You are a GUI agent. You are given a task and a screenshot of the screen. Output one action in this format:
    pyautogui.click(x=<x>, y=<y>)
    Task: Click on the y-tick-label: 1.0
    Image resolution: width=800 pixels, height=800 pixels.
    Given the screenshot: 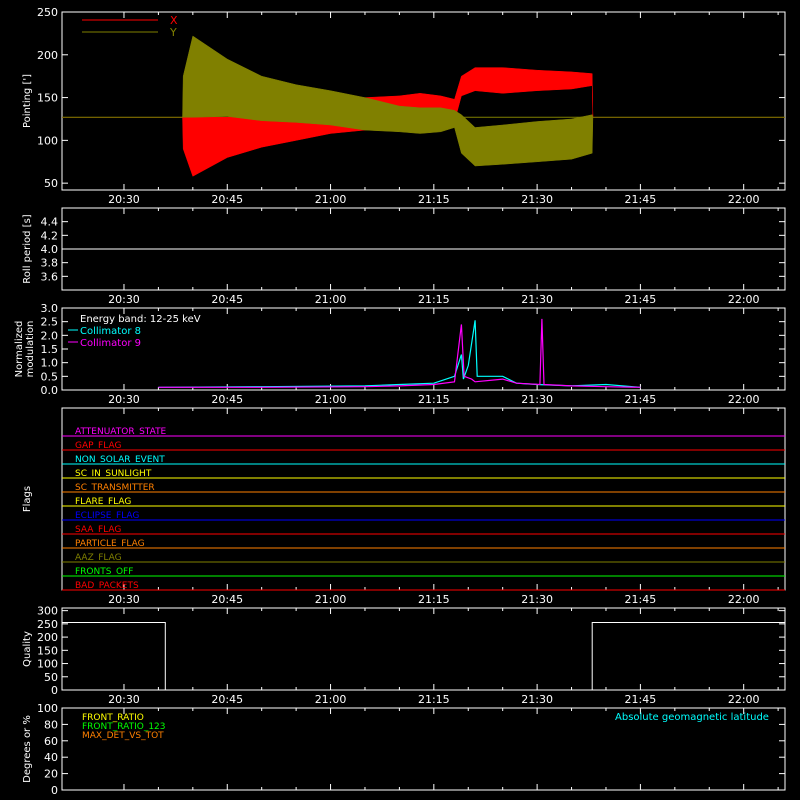 What is the action you would take?
    pyautogui.click(x=50, y=363)
    